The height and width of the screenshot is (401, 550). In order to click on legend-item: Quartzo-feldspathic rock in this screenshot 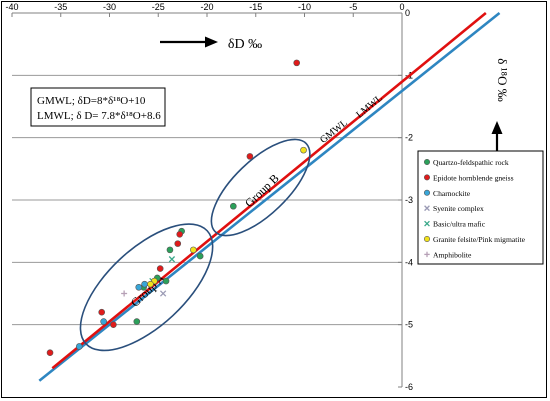, I will do `click(466, 162)`.